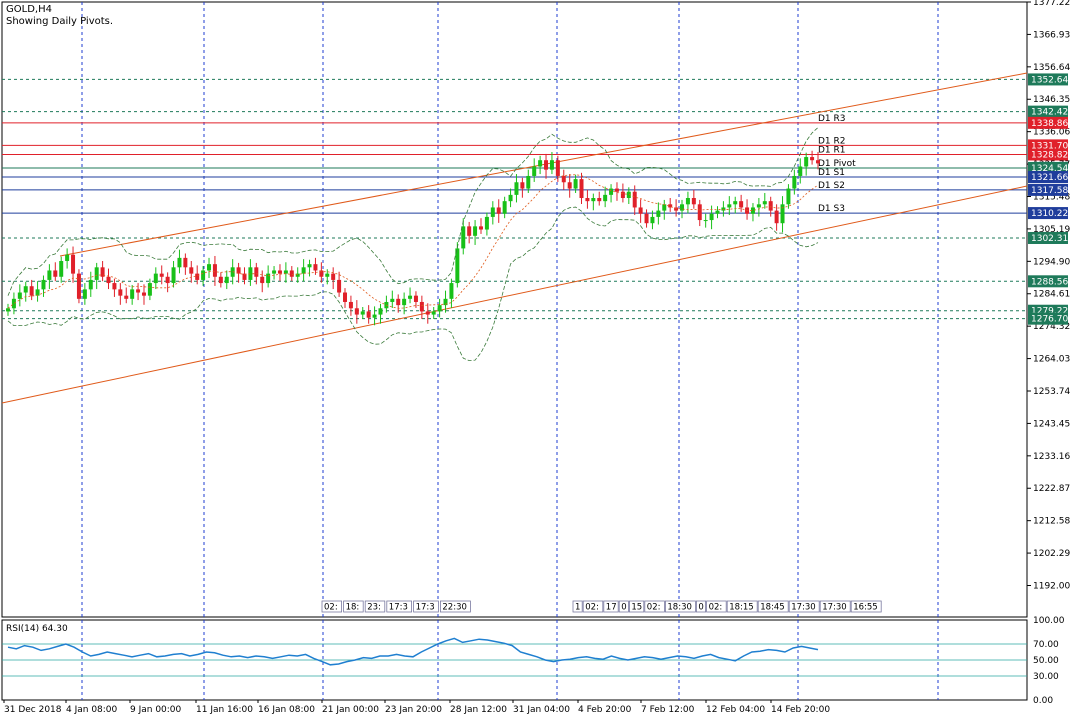 The height and width of the screenshot is (720, 1080). I want to click on y-tick-label: 1222.87, so click(1051, 489).